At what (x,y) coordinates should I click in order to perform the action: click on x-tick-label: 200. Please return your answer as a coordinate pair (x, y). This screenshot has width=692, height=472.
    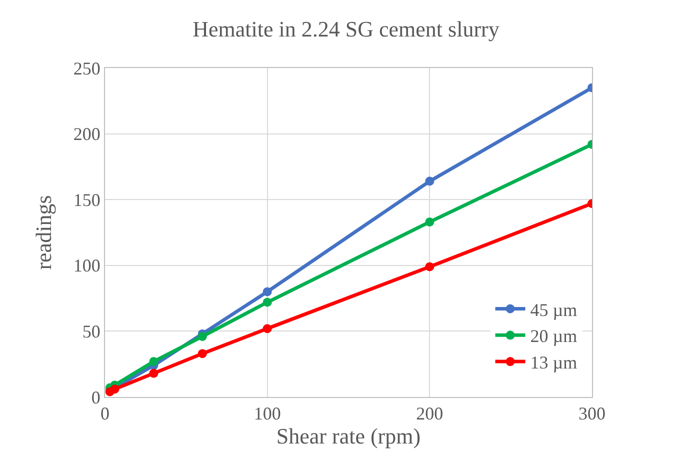
    Looking at the image, I should click on (430, 414).